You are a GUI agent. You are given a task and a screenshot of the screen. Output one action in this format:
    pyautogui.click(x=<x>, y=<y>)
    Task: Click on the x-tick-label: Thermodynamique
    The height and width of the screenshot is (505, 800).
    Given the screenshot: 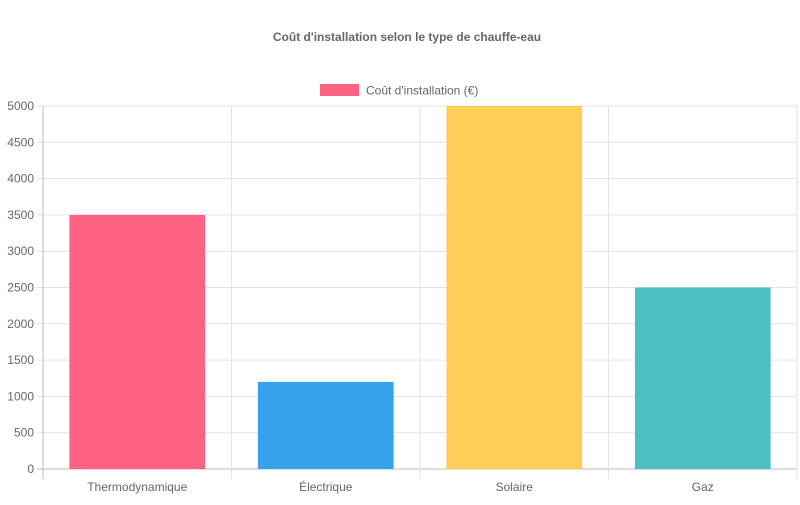 What is the action you would take?
    pyautogui.click(x=137, y=487)
    